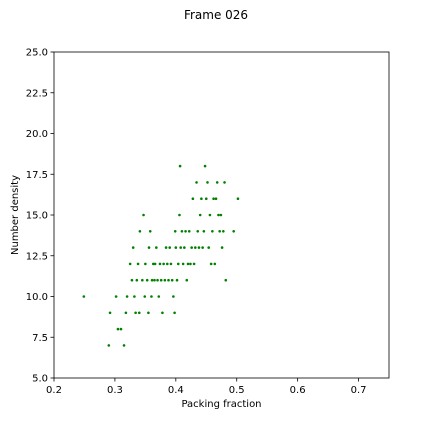 The width and height of the screenshot is (432, 432). Describe the element at coordinates (216, 15) in the screenshot. I see `chart-title: Frame 026` at that location.